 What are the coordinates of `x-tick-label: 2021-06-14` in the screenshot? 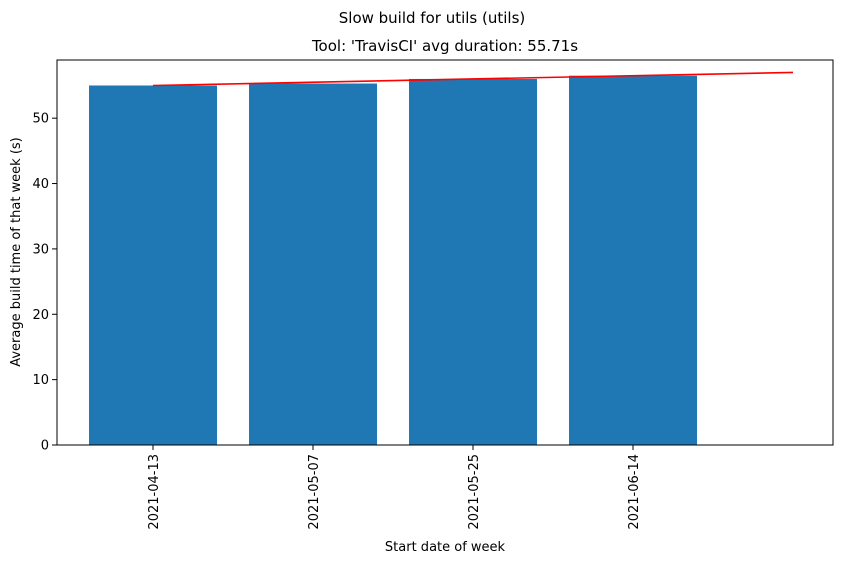 It's located at (634, 492).